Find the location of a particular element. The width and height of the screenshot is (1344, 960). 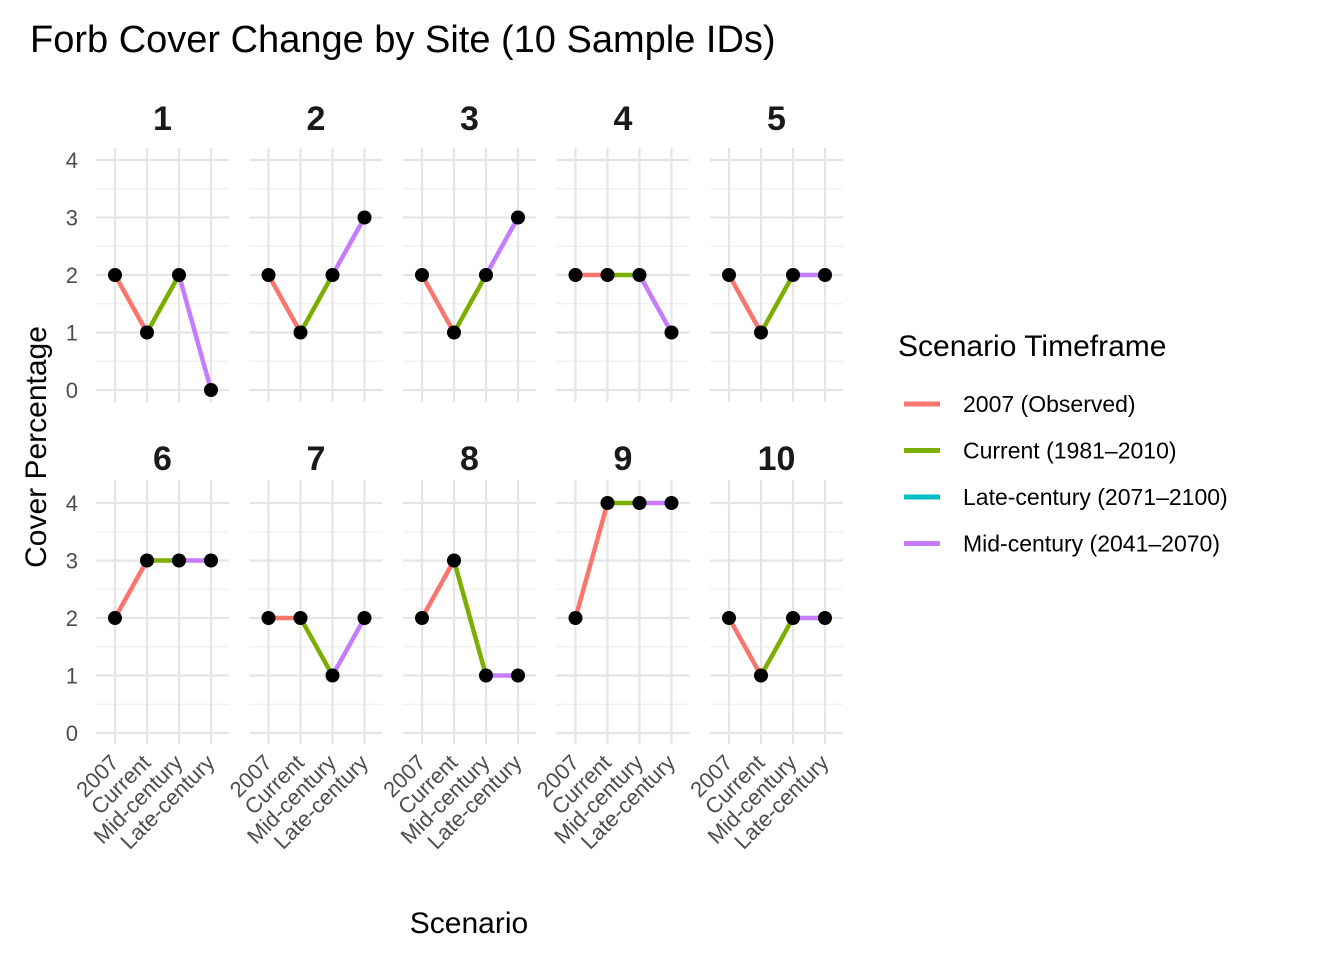

facet-strip-label: 3 is located at coordinates (469, 119).